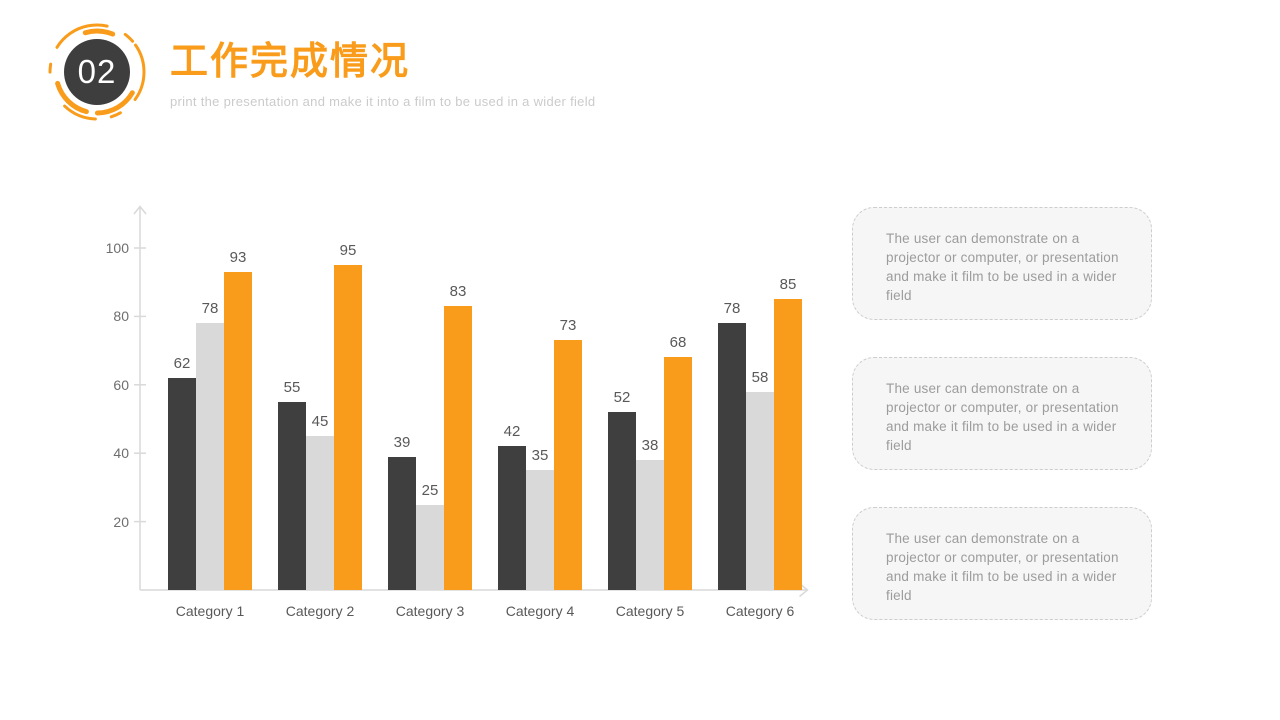  What do you see at coordinates (622, 489) in the screenshot?
I see `bar-dark: 52` at bounding box center [622, 489].